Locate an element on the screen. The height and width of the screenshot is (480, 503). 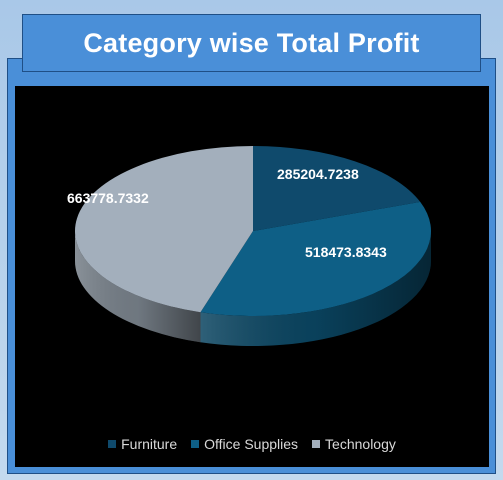
legend-label: Office Supplies is located at coordinates (251, 444).